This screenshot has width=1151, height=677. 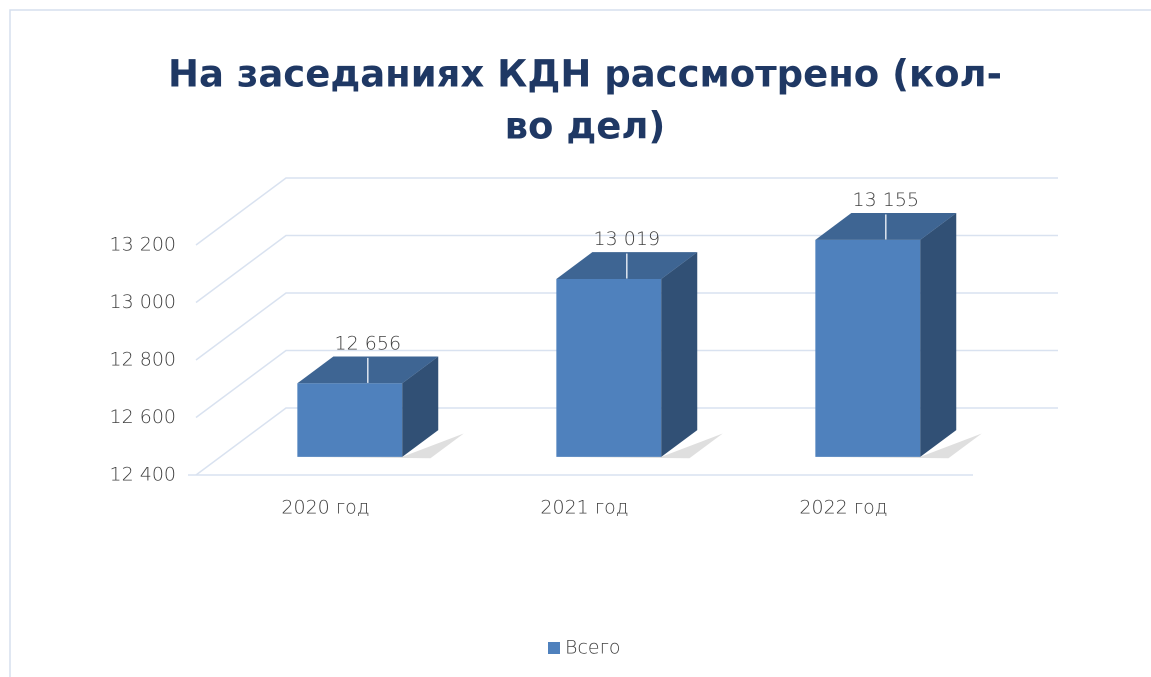 I want to click on chart-title-line2: во дел), so click(x=585, y=126).